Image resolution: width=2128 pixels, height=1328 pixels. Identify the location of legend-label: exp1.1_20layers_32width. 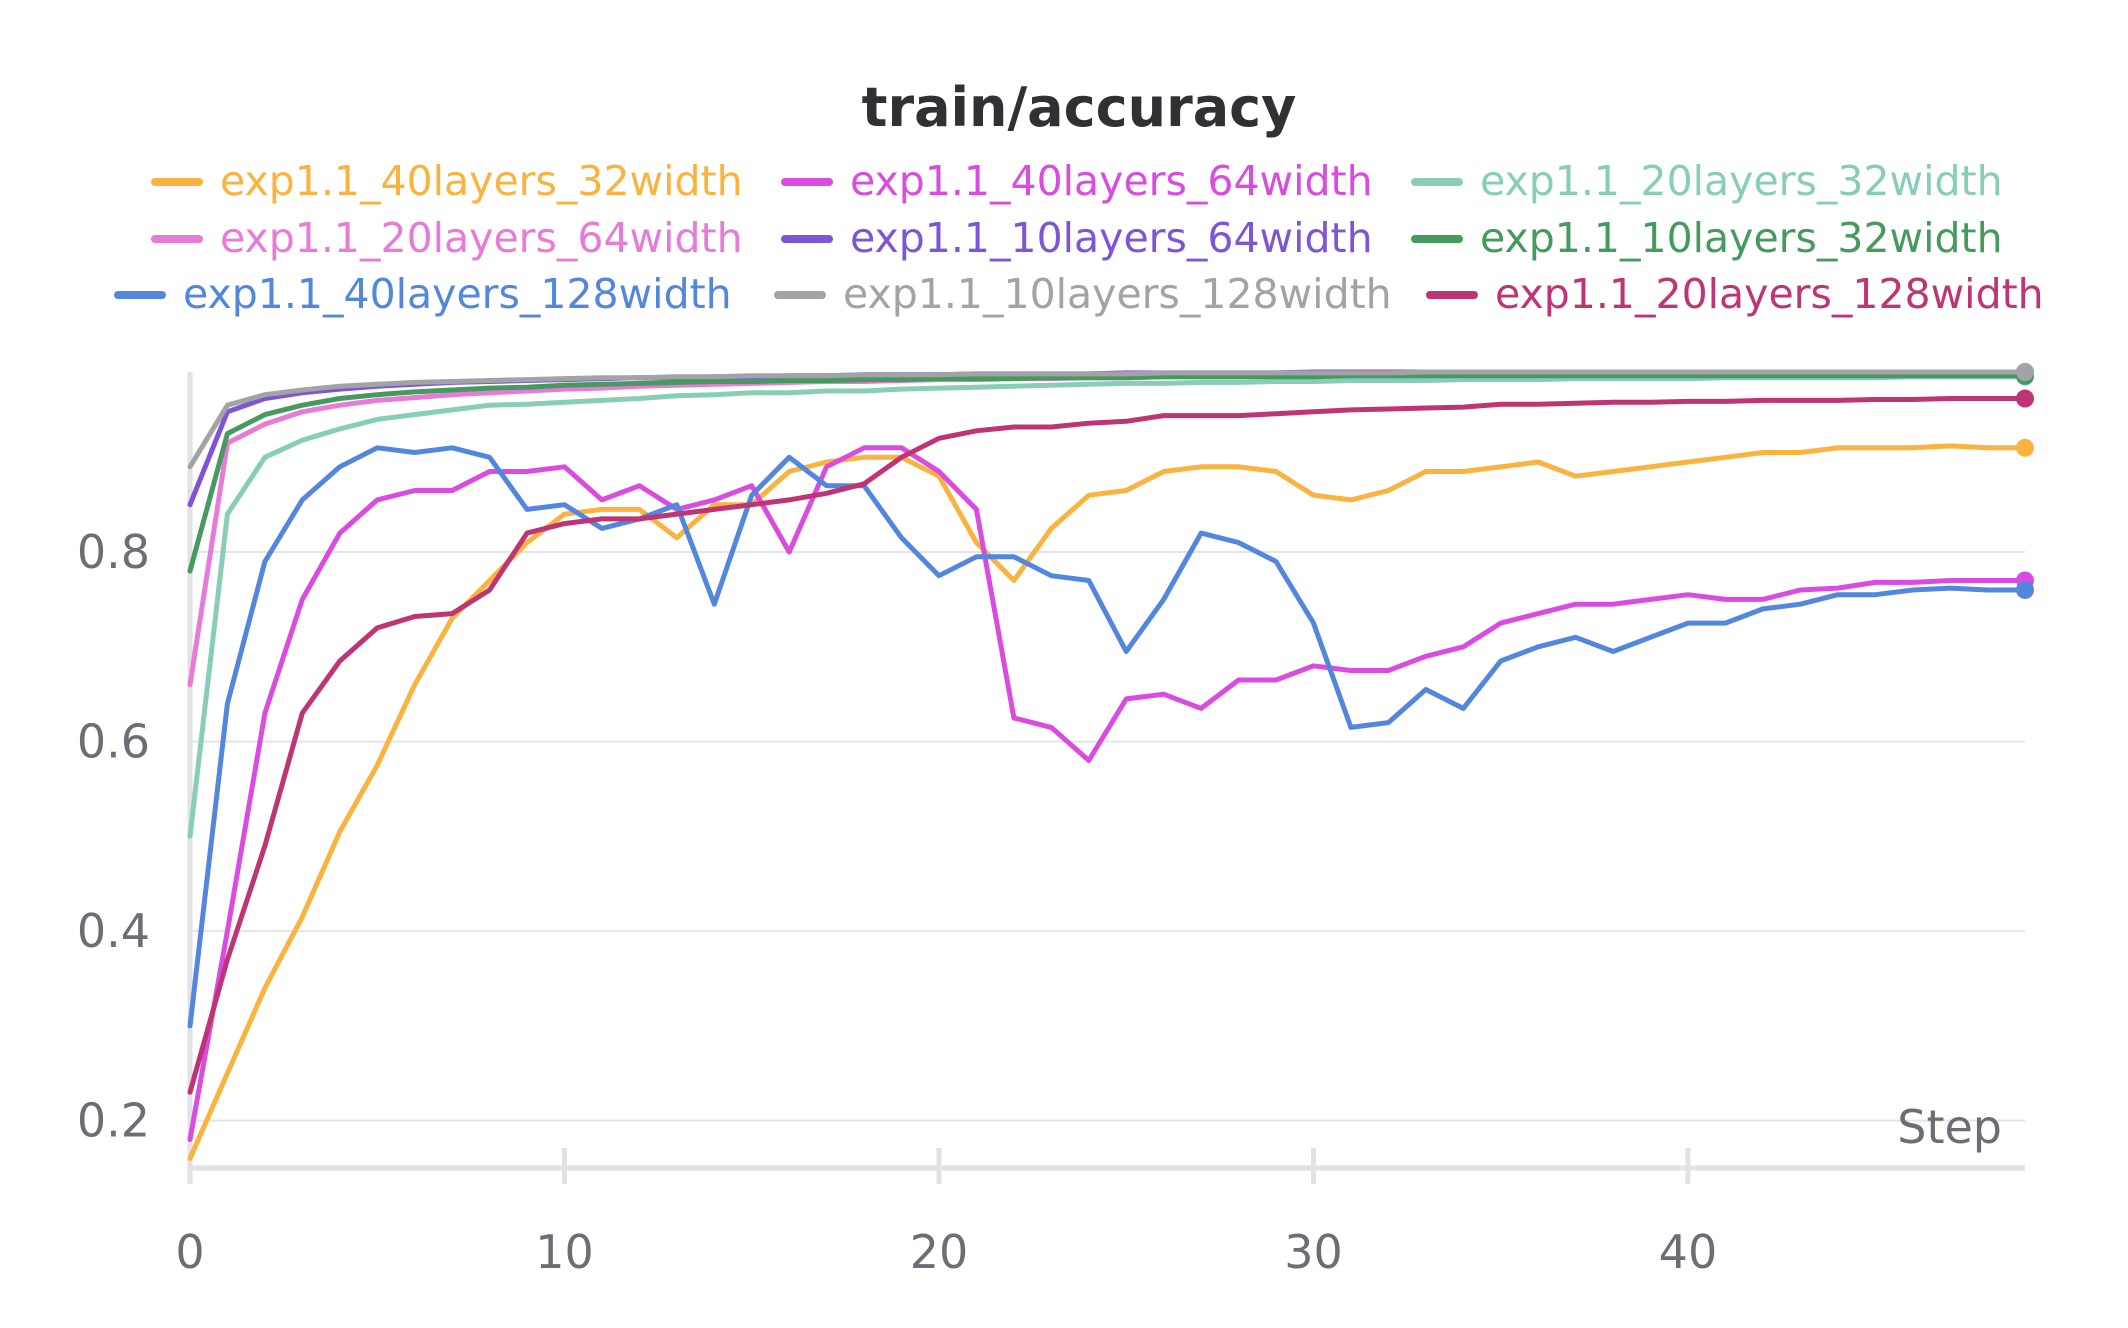
(1741, 181).